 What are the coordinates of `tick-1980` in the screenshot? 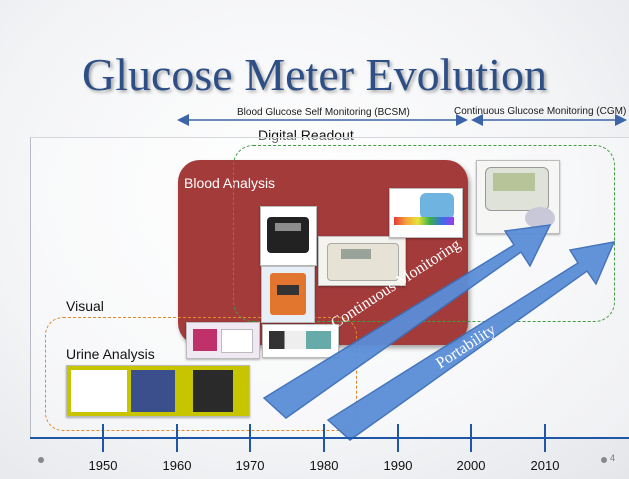 It's located at (324, 438).